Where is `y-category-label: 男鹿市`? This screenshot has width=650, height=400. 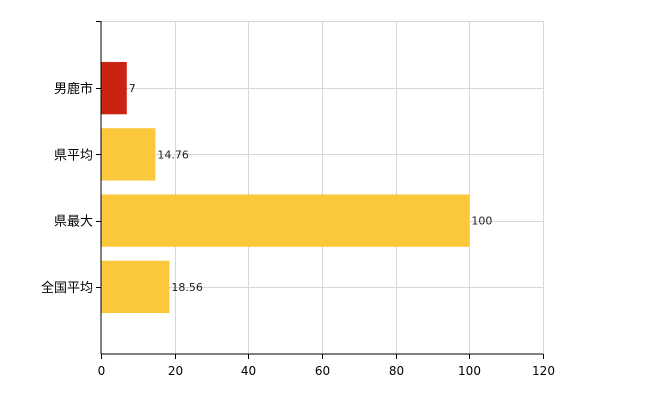
y-category-label: 男鹿市 is located at coordinates (73, 89).